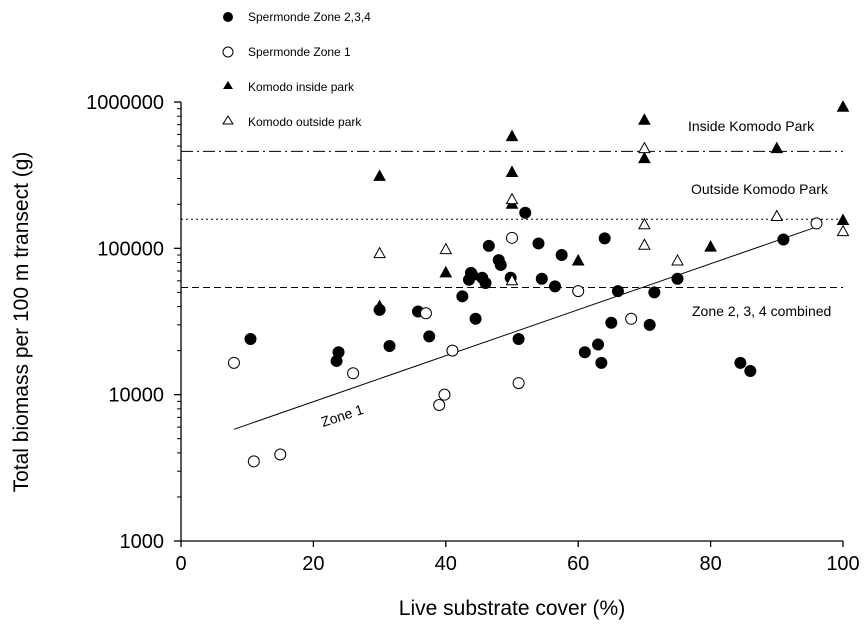 This screenshot has height=631, width=864. What do you see at coordinates (446, 564) in the screenshot?
I see `x-tick-label: 40` at bounding box center [446, 564].